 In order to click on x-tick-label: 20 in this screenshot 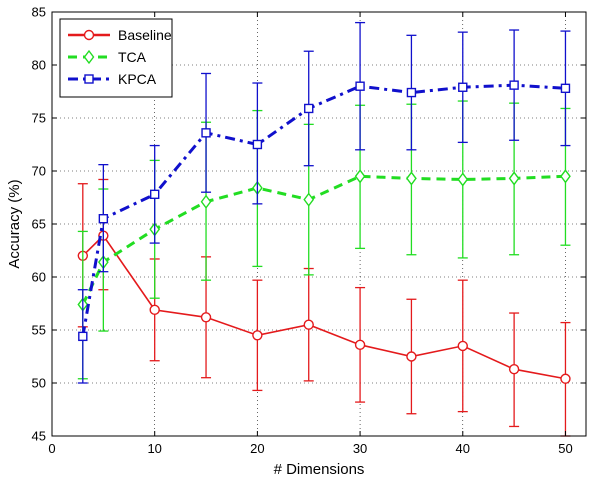, I will do `click(257, 448)`.